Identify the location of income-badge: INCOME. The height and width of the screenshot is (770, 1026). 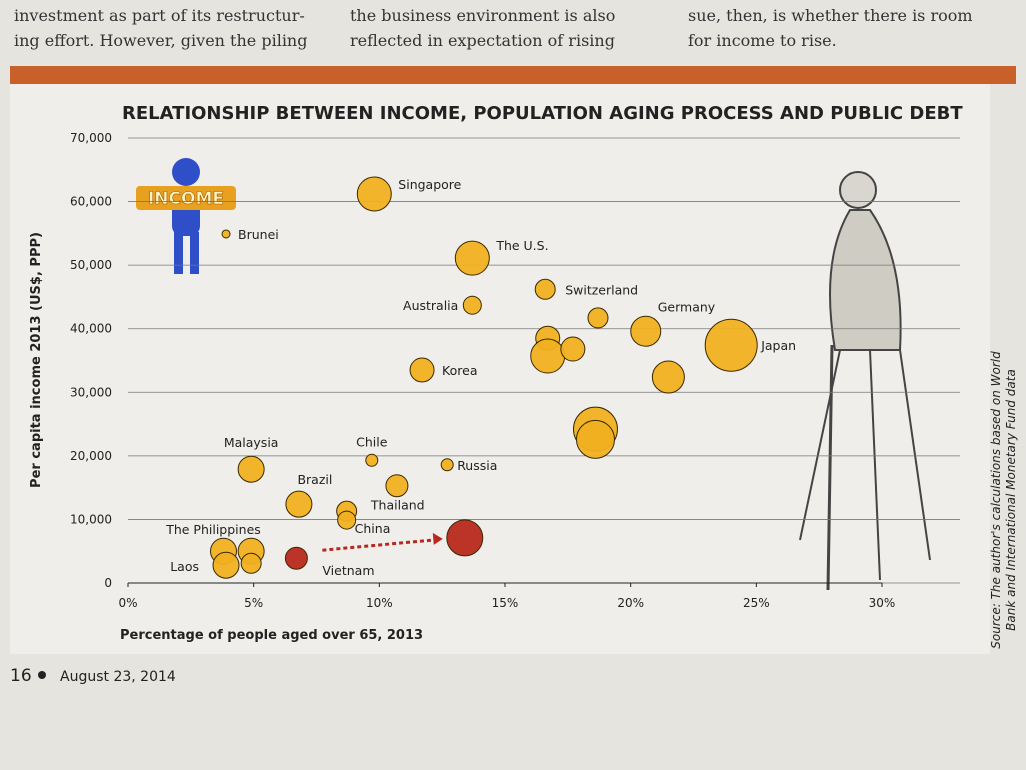
(186, 199).